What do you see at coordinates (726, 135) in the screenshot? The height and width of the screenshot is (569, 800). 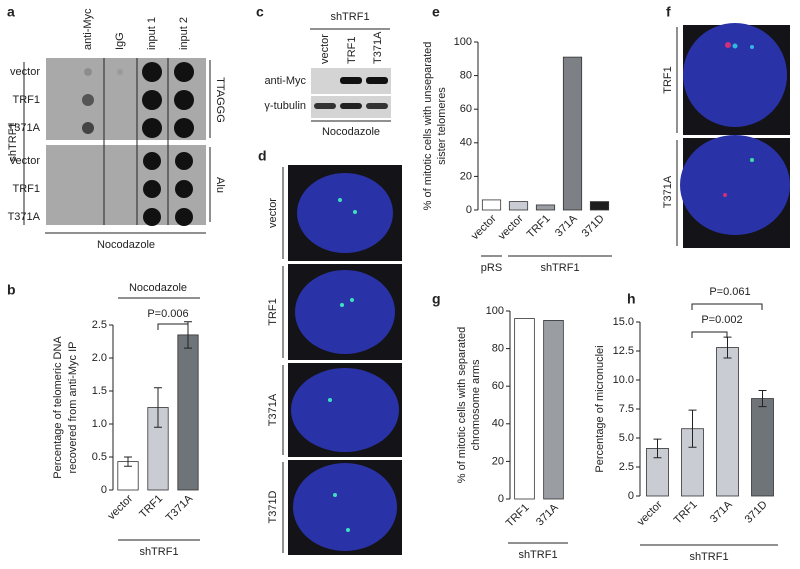 I see `micrographs-f: TRF1 T371A` at bounding box center [726, 135].